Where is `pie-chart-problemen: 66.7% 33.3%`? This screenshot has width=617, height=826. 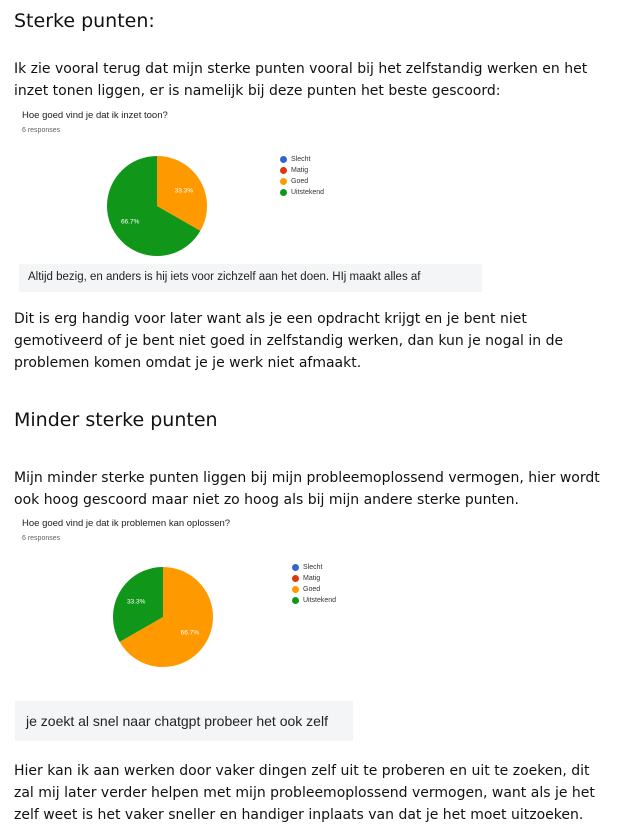 pie-chart-problemen: 66.7% 33.3% is located at coordinates (163, 617).